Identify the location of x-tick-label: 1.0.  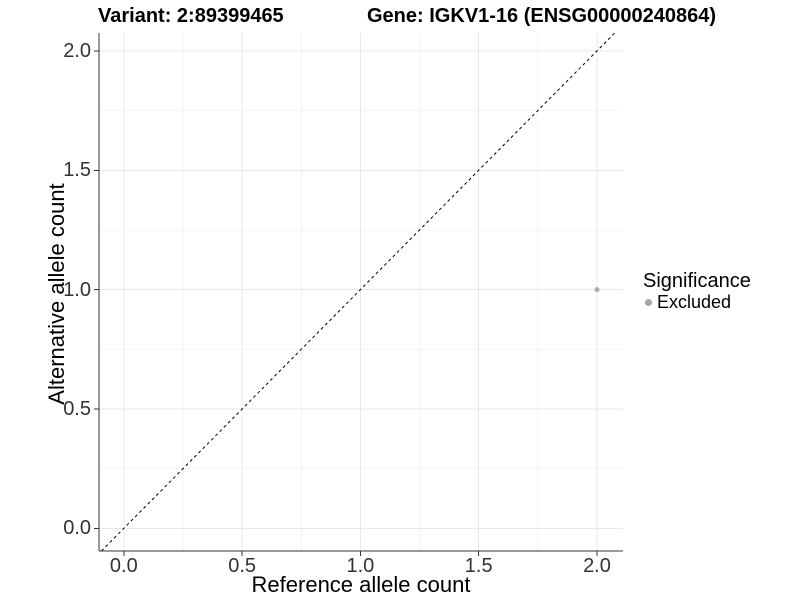
(360, 566).